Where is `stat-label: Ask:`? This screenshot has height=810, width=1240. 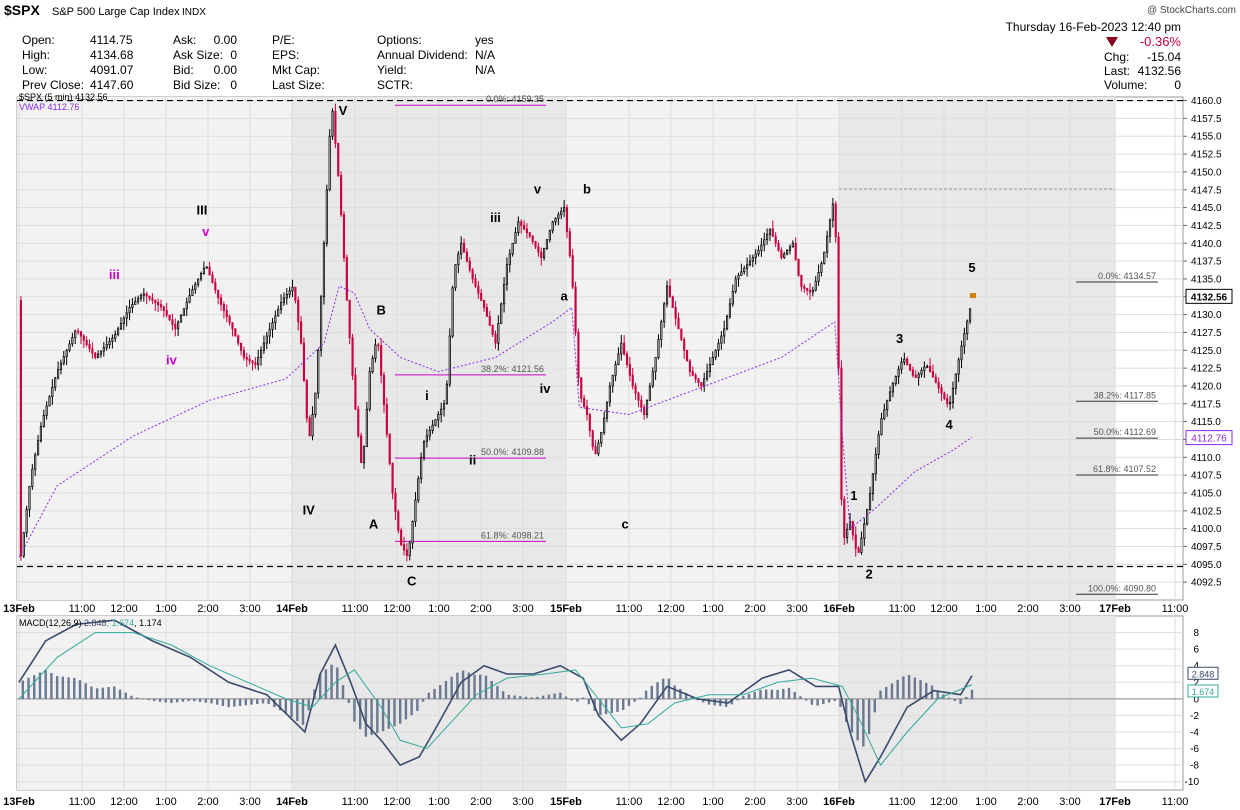
stat-label: Ask: is located at coordinates (184, 40).